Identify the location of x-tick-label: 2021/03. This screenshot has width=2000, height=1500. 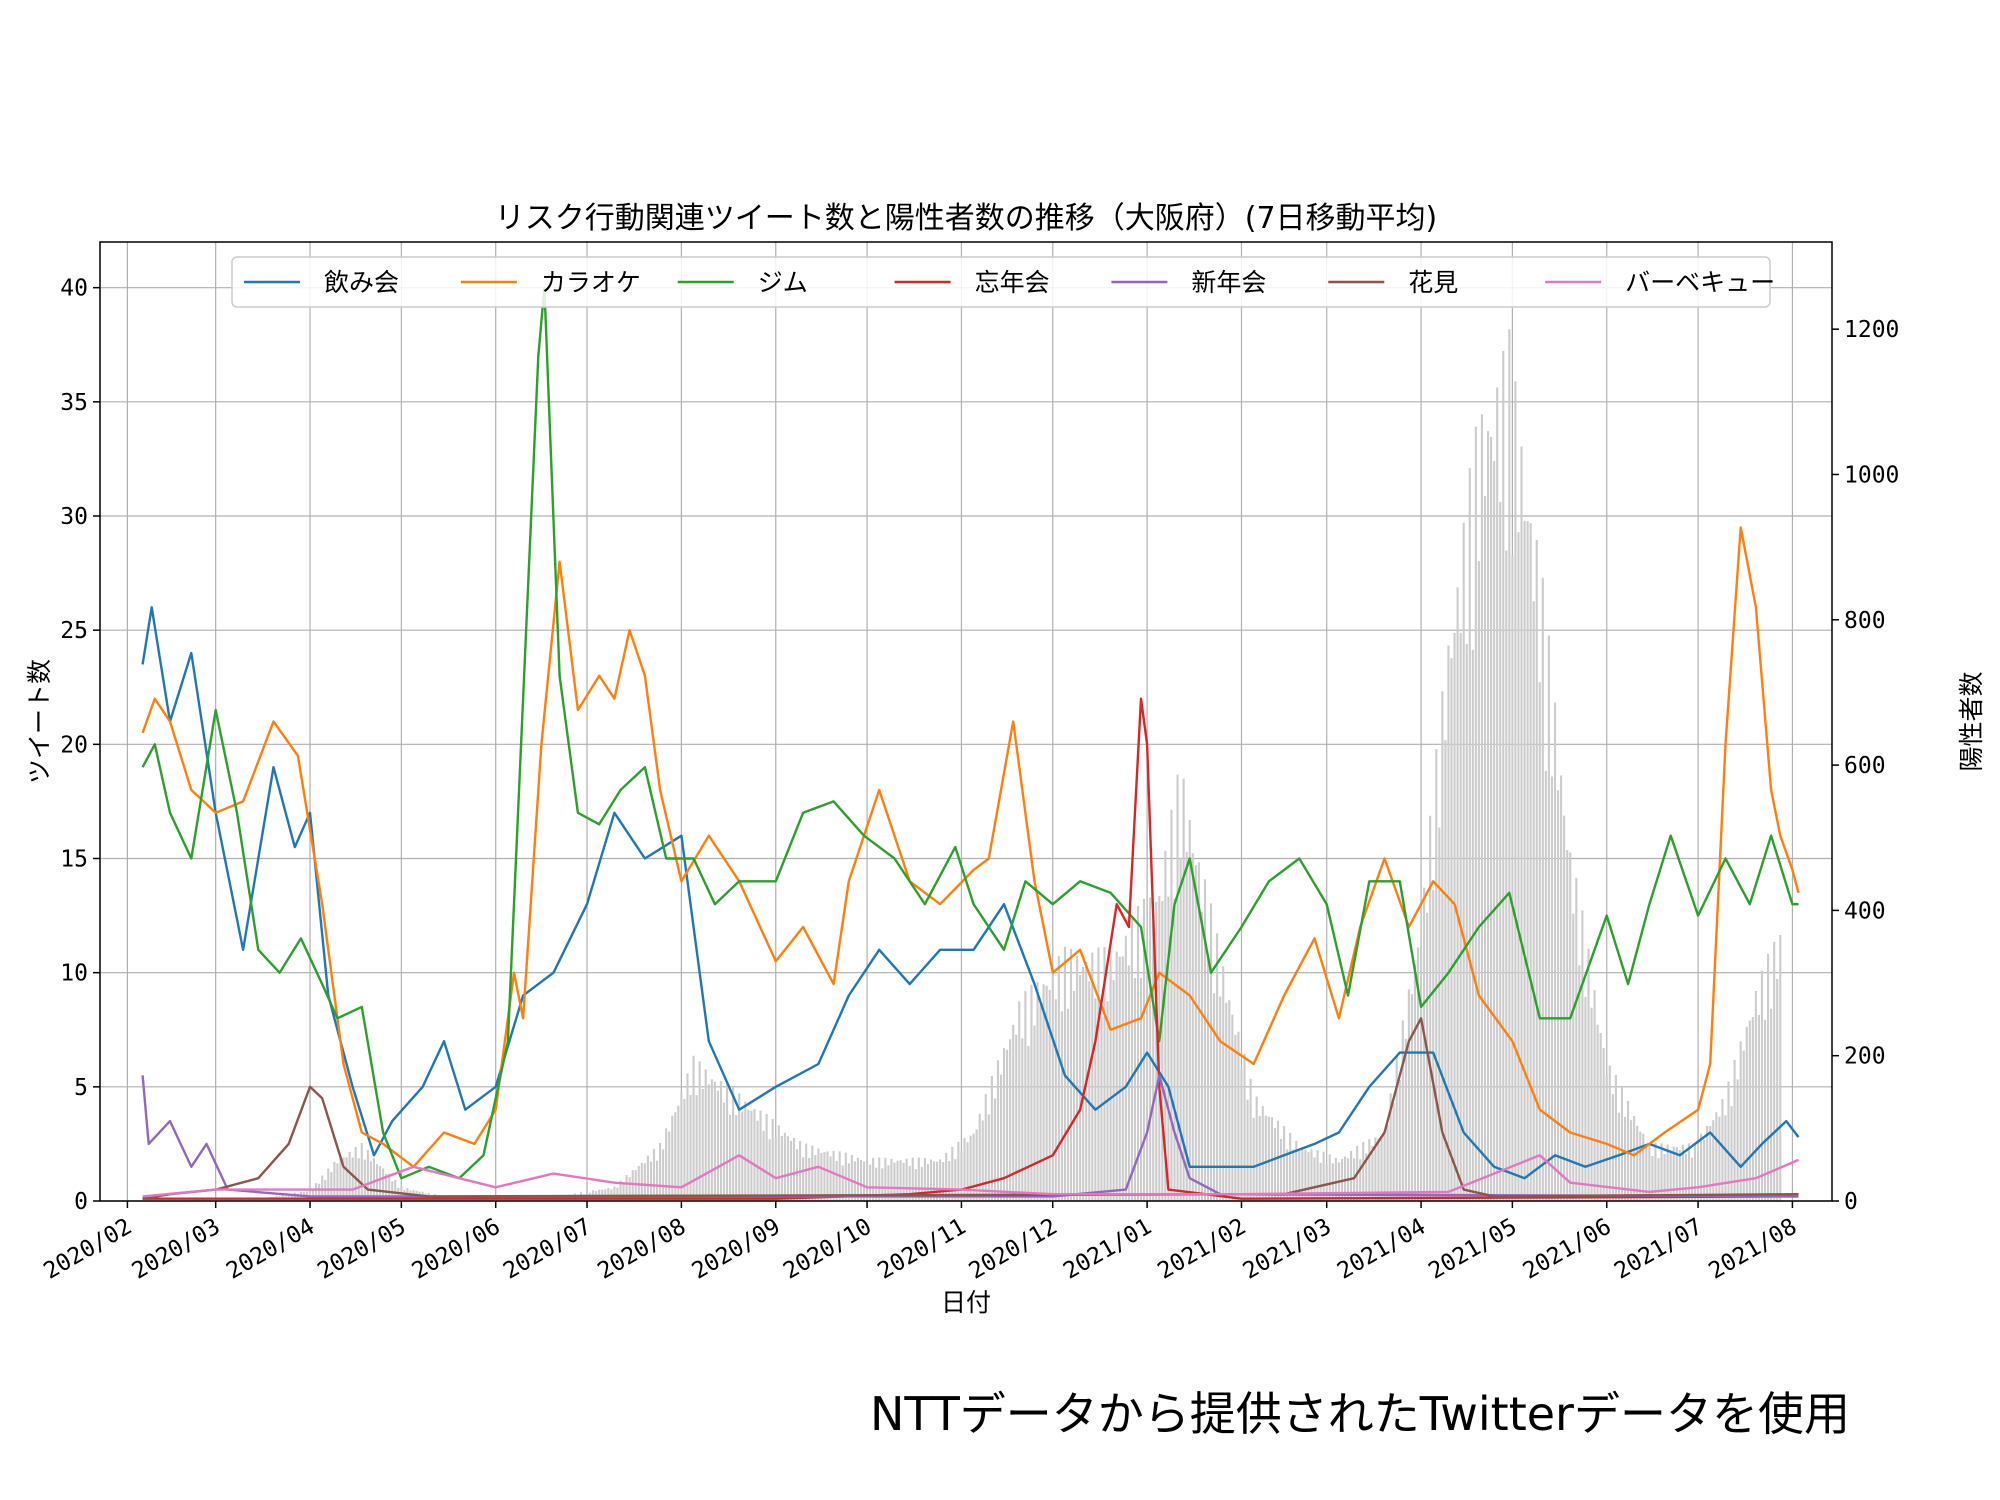
(1287, 1249).